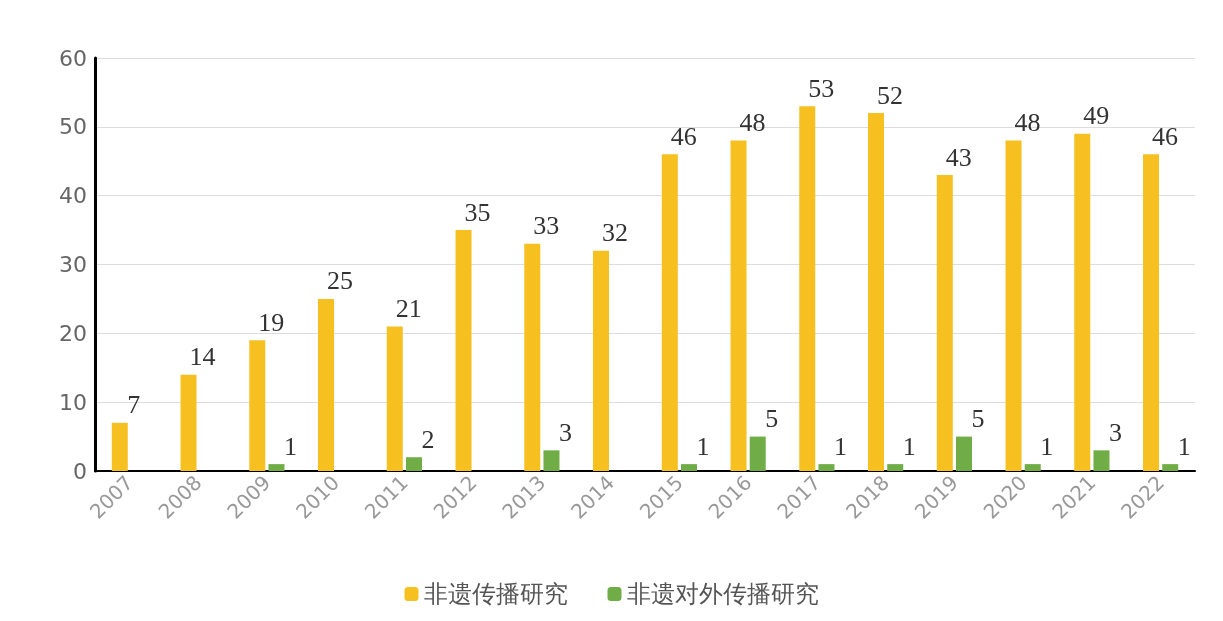 The height and width of the screenshot is (621, 1223). Describe the element at coordinates (428, 439) in the screenshot. I see `data-label: 2` at that location.